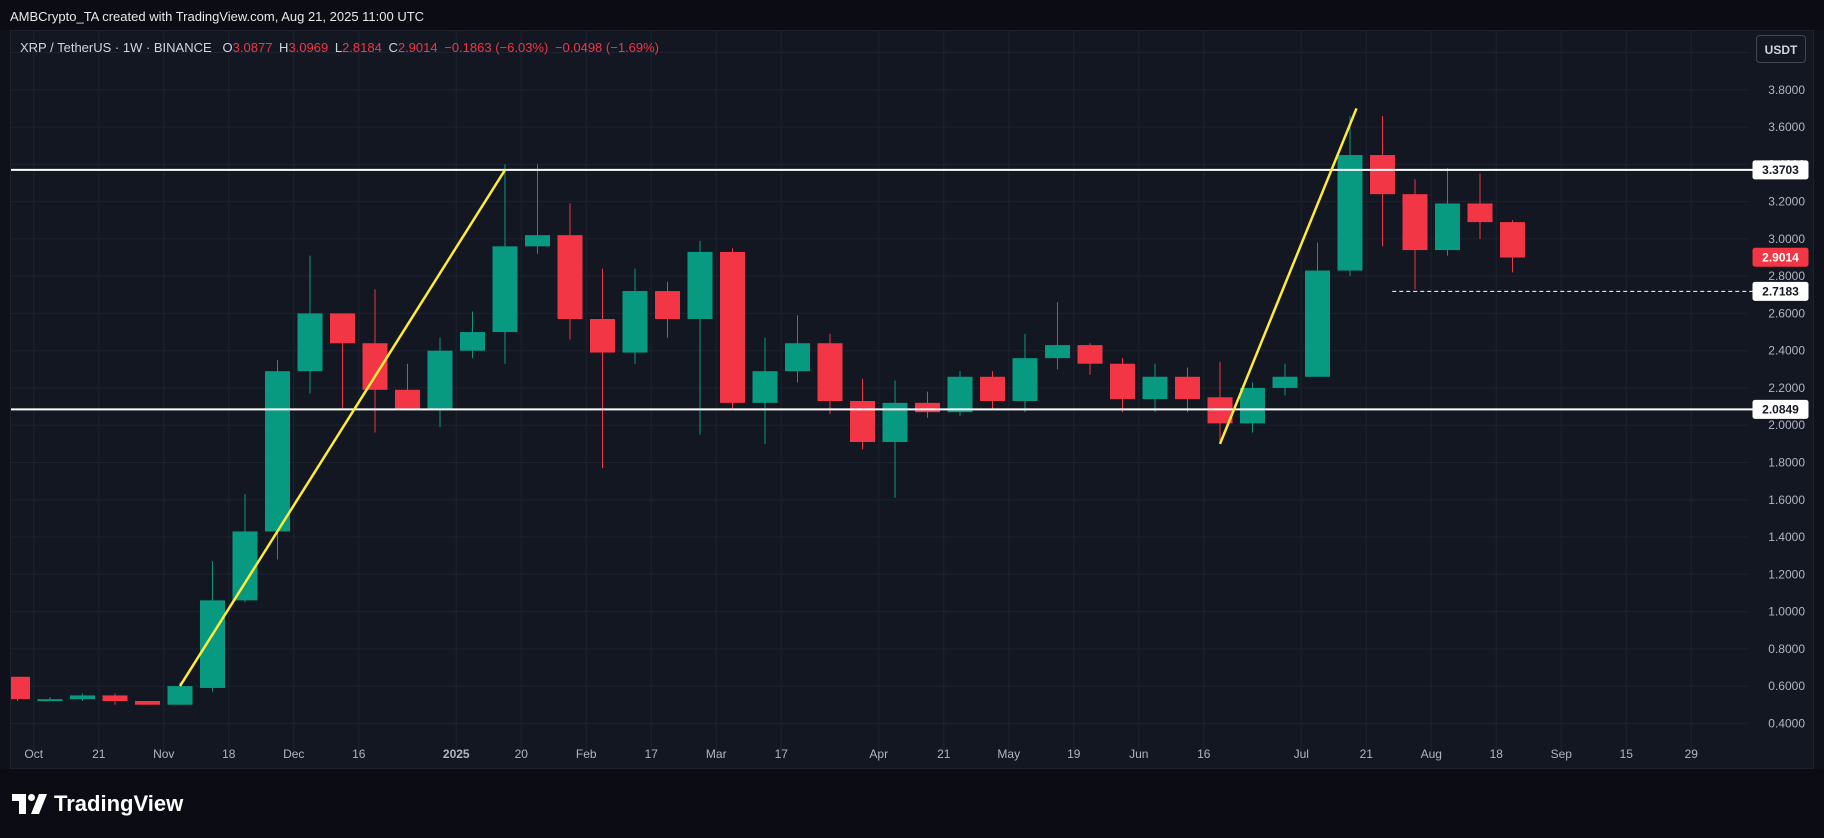 Image resolution: width=1824 pixels, height=838 pixels. I want to click on price-tag-label: 2.9014, so click(1780, 257).